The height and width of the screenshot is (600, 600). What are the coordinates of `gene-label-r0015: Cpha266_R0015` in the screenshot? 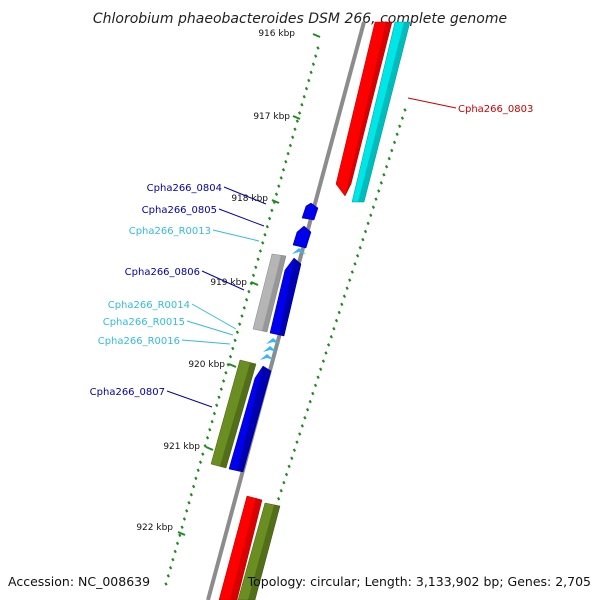 It's located at (144, 322).